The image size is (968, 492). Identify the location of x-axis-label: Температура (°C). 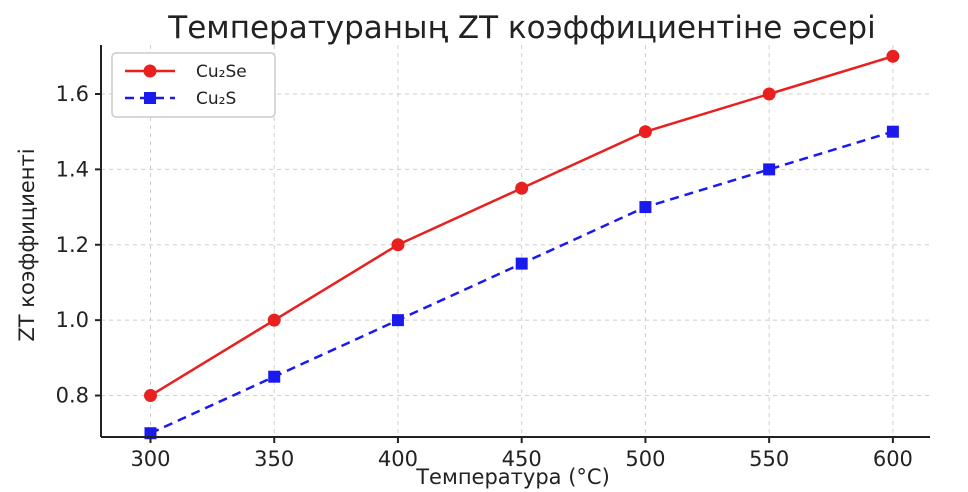
(512, 477).